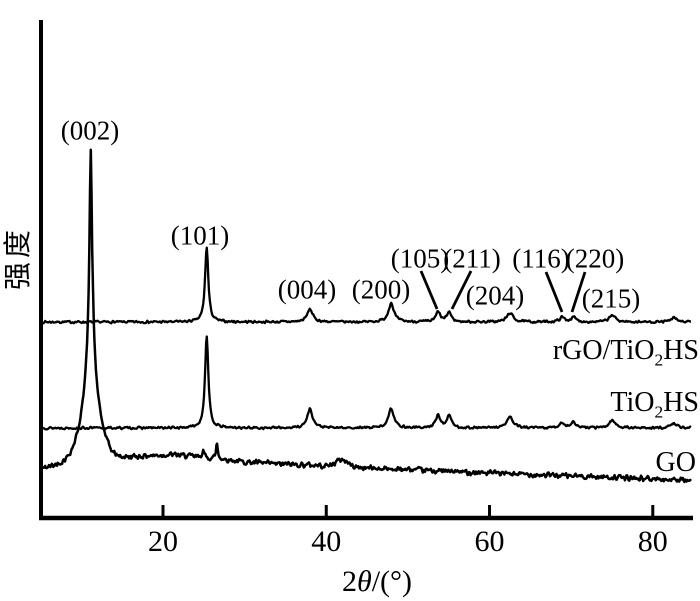 The height and width of the screenshot is (601, 700). I want to click on x-axis-label-post: /(°), so click(392, 581).